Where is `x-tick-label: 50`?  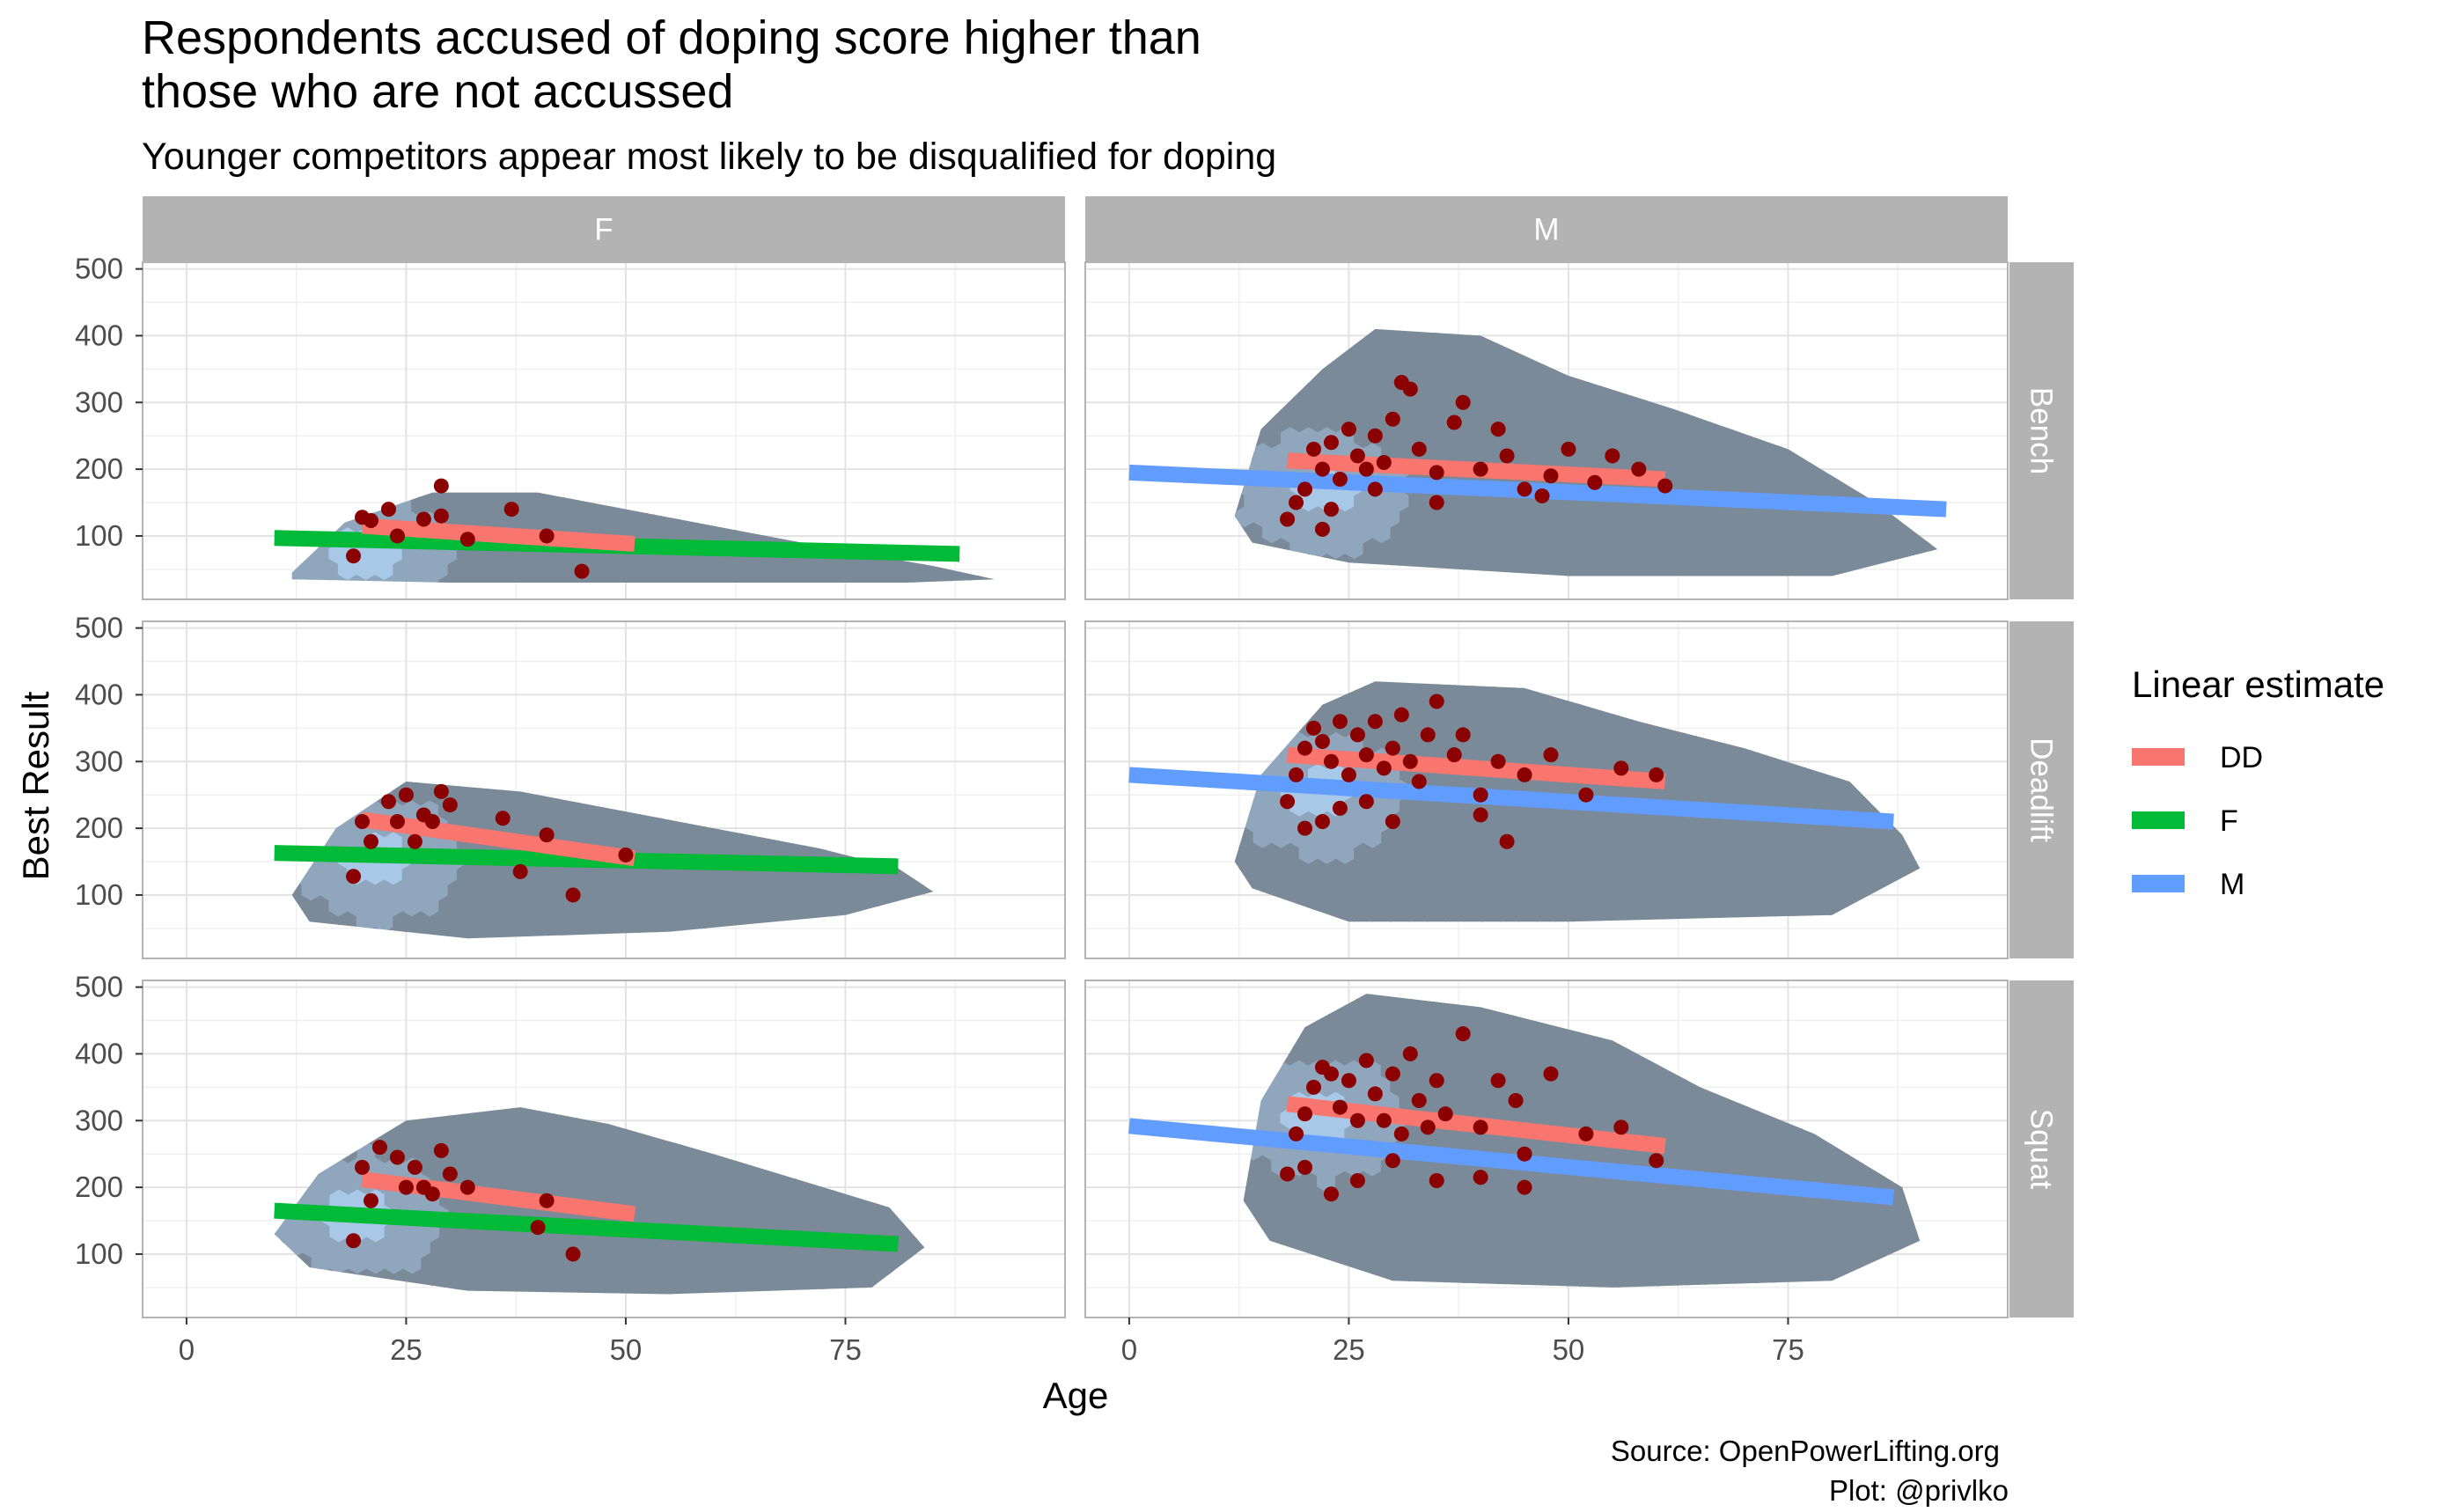
x-tick-label: 50 is located at coordinates (626, 1349).